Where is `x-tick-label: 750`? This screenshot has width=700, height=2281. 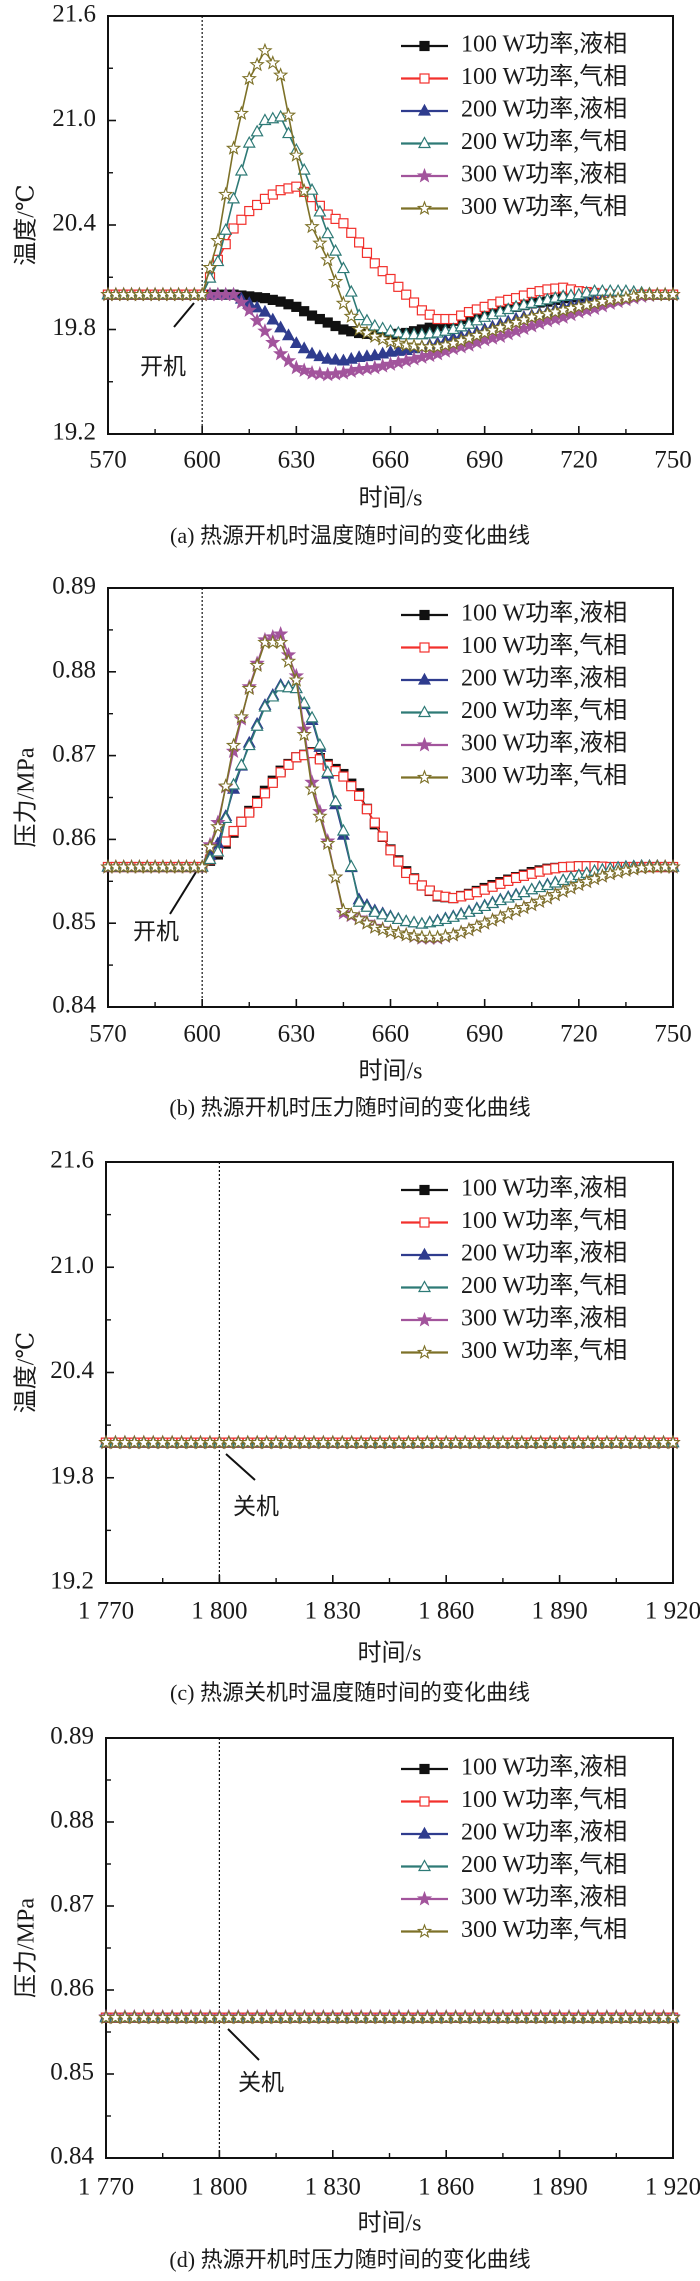
x-tick-label: 750 is located at coordinates (673, 1034).